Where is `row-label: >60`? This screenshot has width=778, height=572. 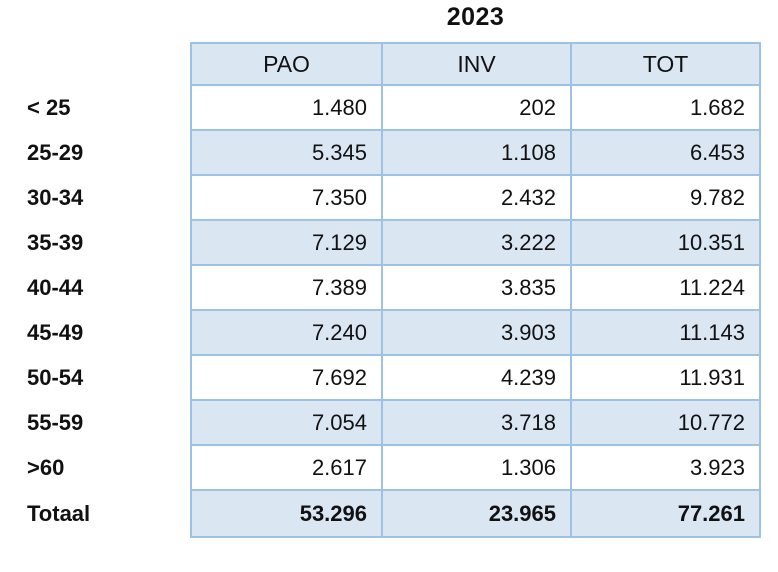 row-label: >60 is located at coordinates (95, 467).